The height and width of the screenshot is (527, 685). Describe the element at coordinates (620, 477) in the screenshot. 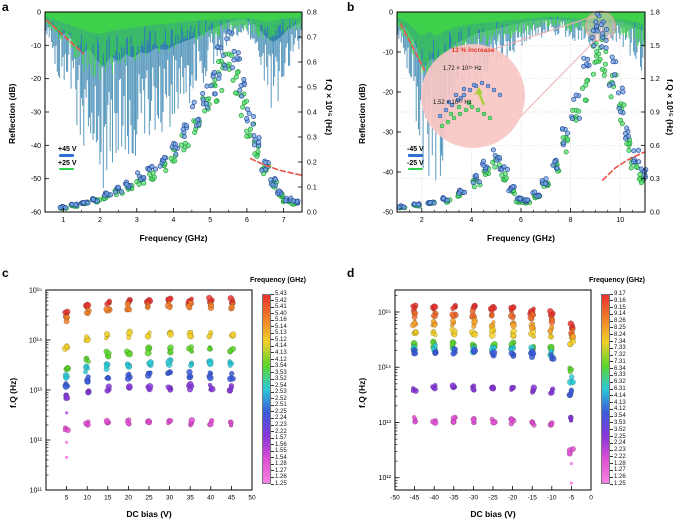

I see `colorbar-label: 1.26` at that location.